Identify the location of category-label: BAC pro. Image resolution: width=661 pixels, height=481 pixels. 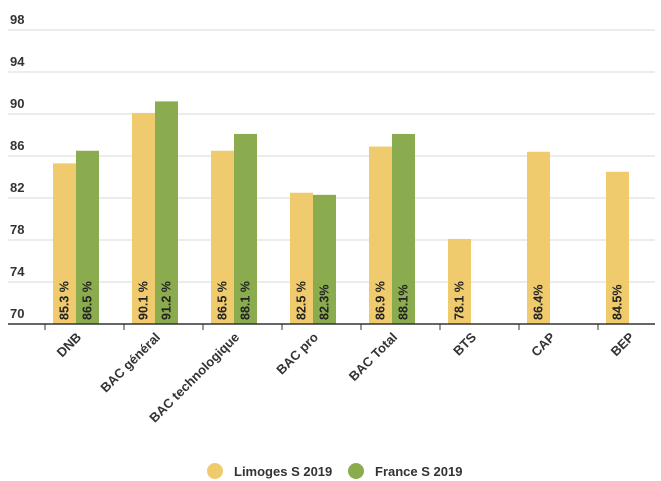
(297, 353).